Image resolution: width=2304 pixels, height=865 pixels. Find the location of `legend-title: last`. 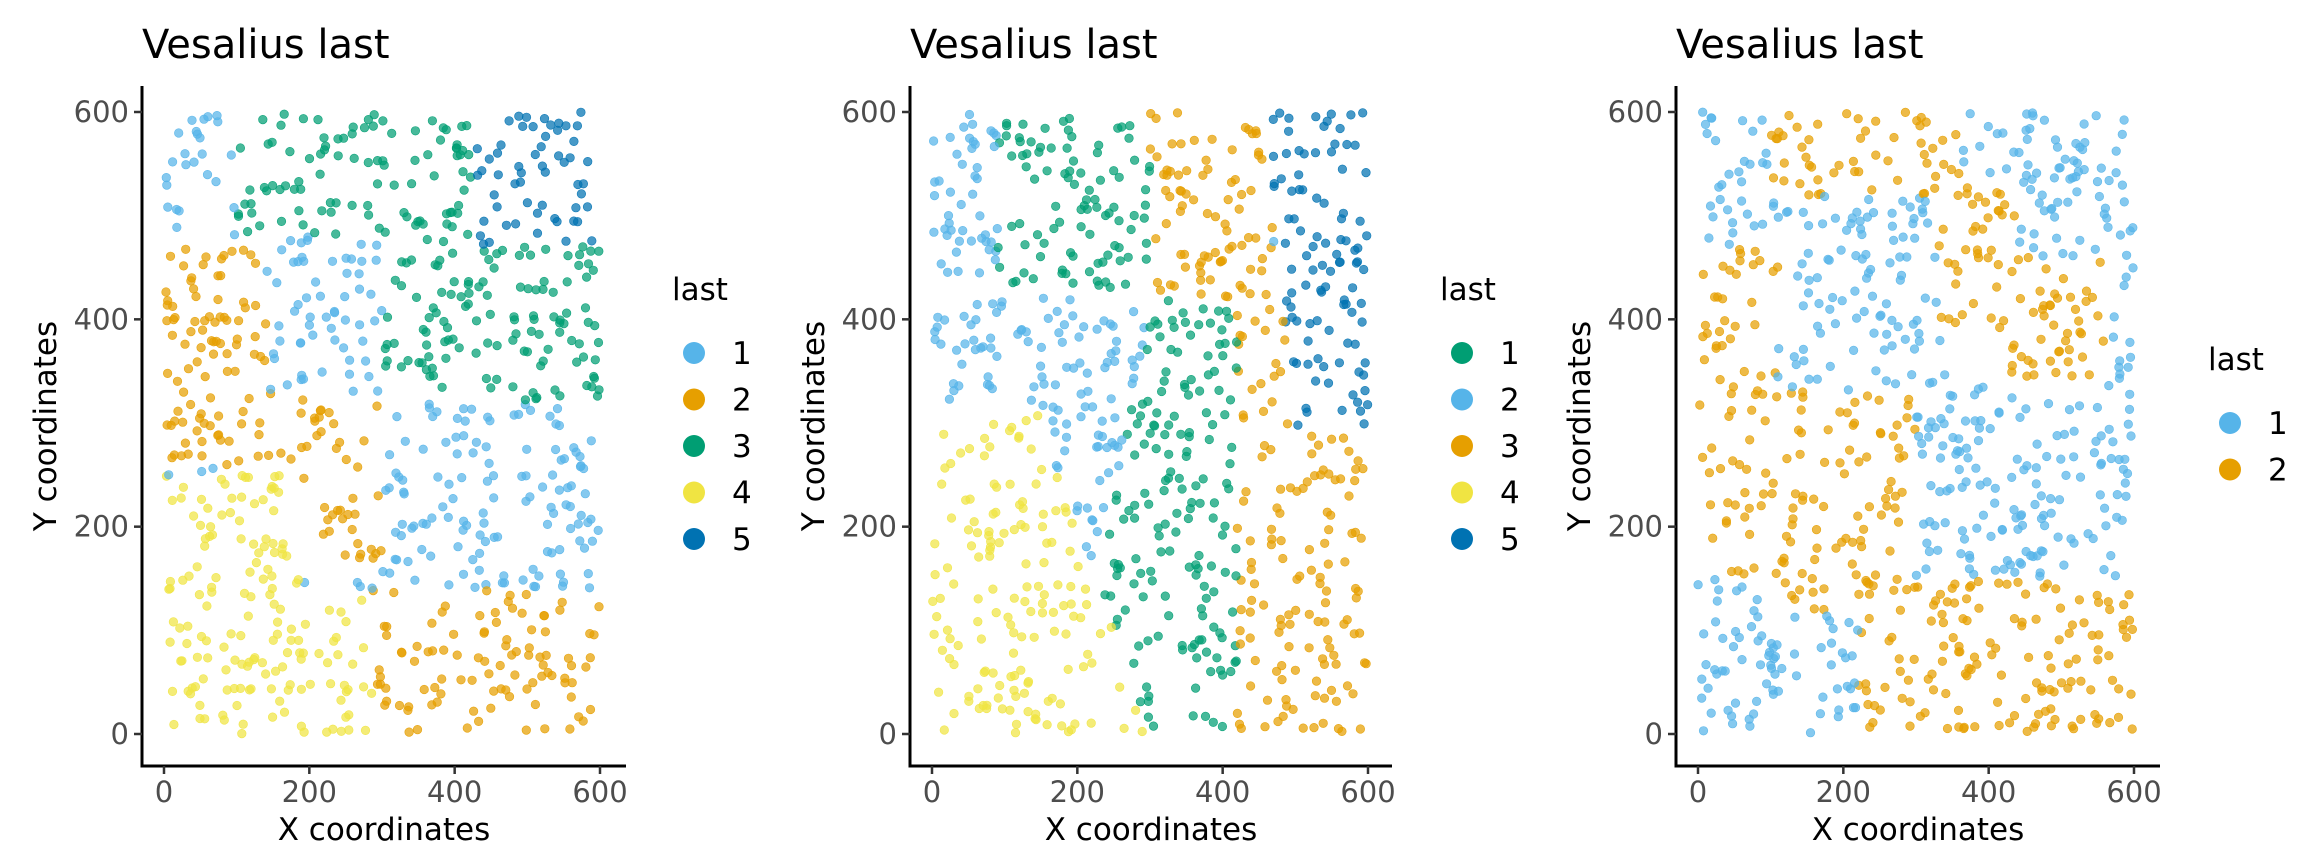

legend-title: last is located at coordinates (2236, 360).